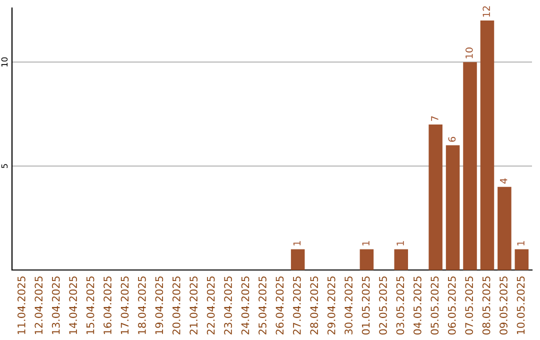 The image size is (540, 340). Describe the element at coordinates (228, 305) in the screenshot. I see `x-tick-label: 23.04.2025` at that location.